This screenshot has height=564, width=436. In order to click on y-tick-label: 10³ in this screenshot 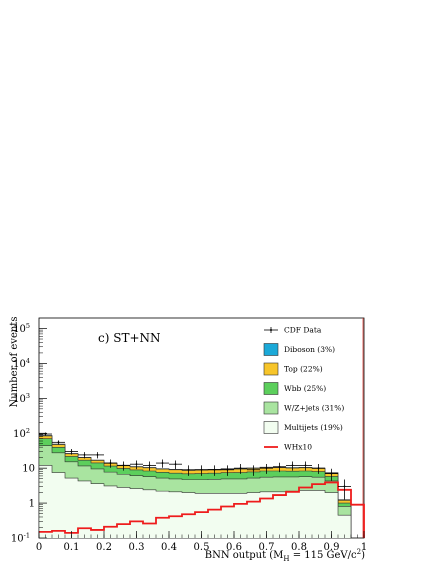, I will do `click(21, 398)`.